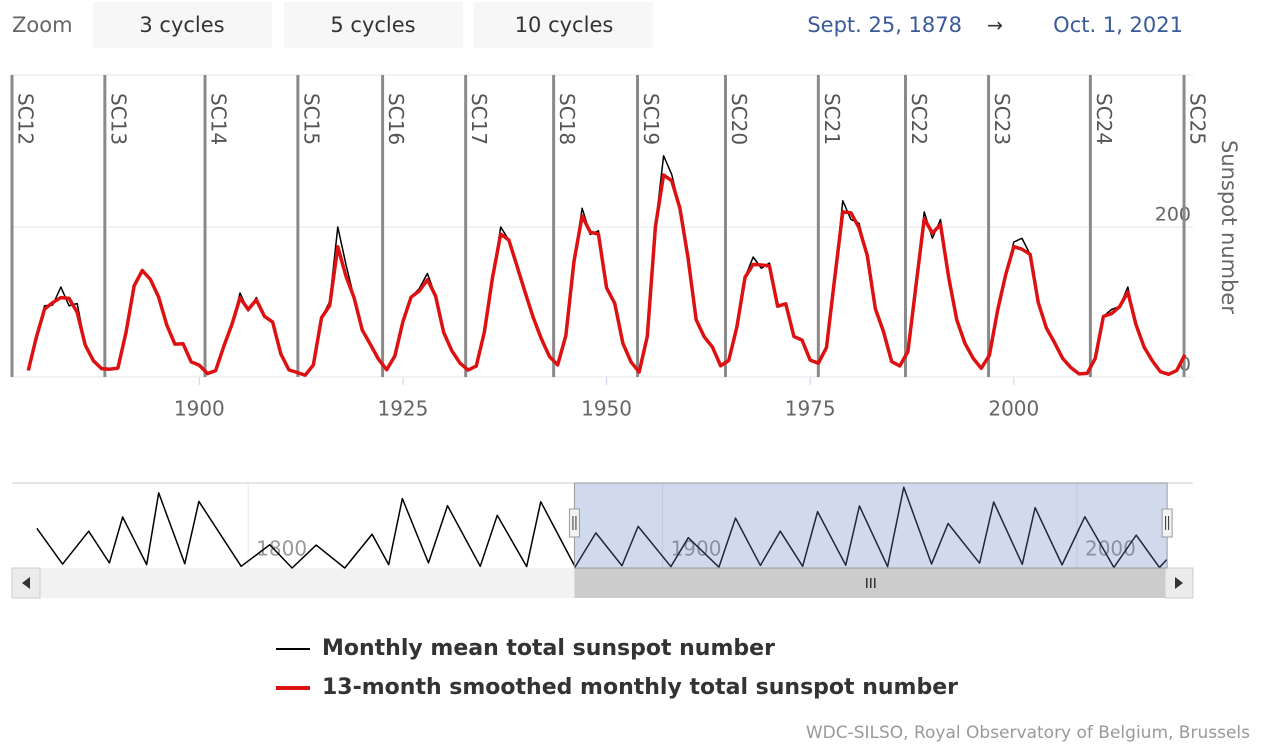 The image size is (1262, 745). Describe the element at coordinates (1173, 215) in the screenshot. I see `y-tick-label: 200` at that location.